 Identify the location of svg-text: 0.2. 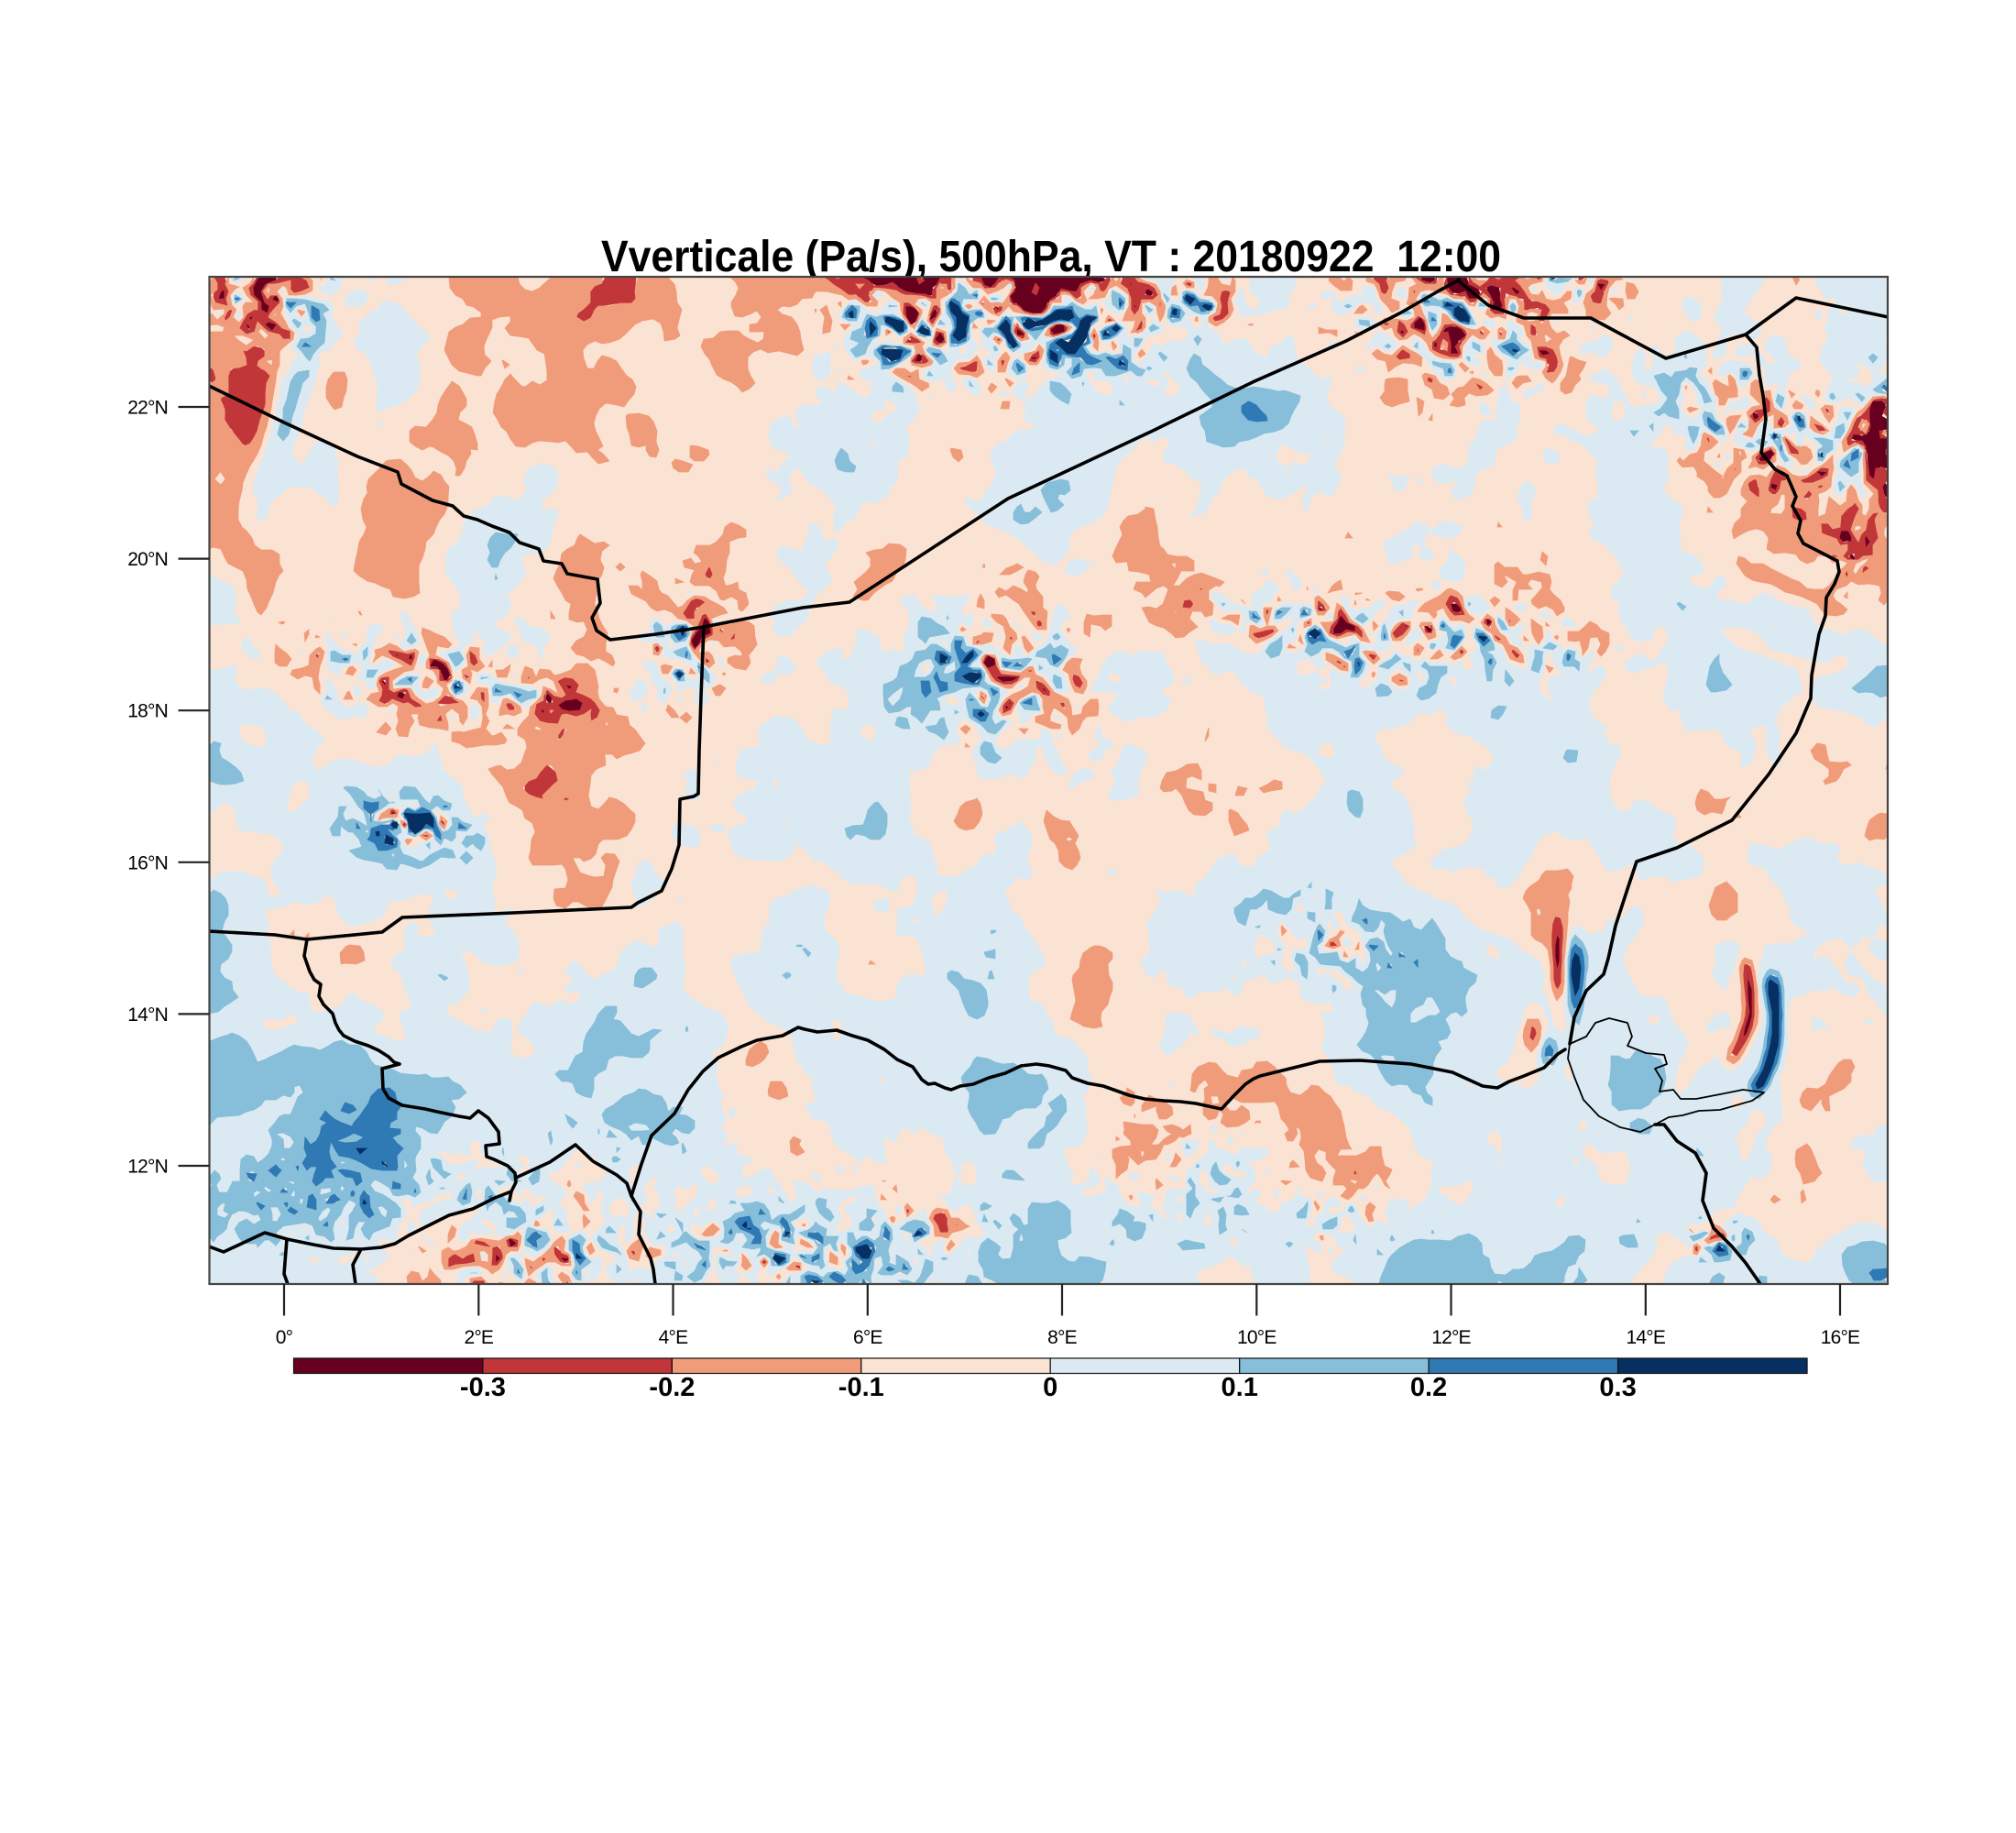
(1428, 1387).